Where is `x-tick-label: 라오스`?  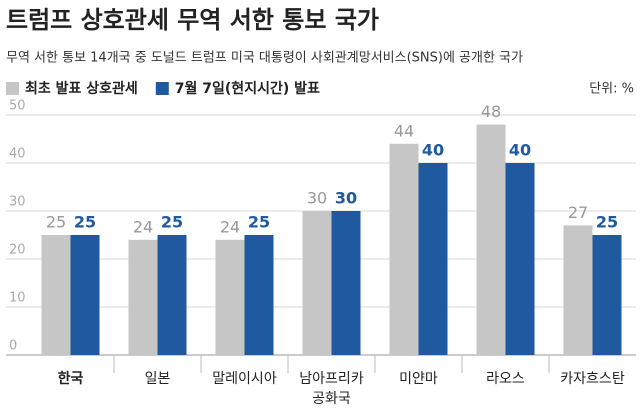 x-tick-label: 라오스 is located at coordinates (505, 379).